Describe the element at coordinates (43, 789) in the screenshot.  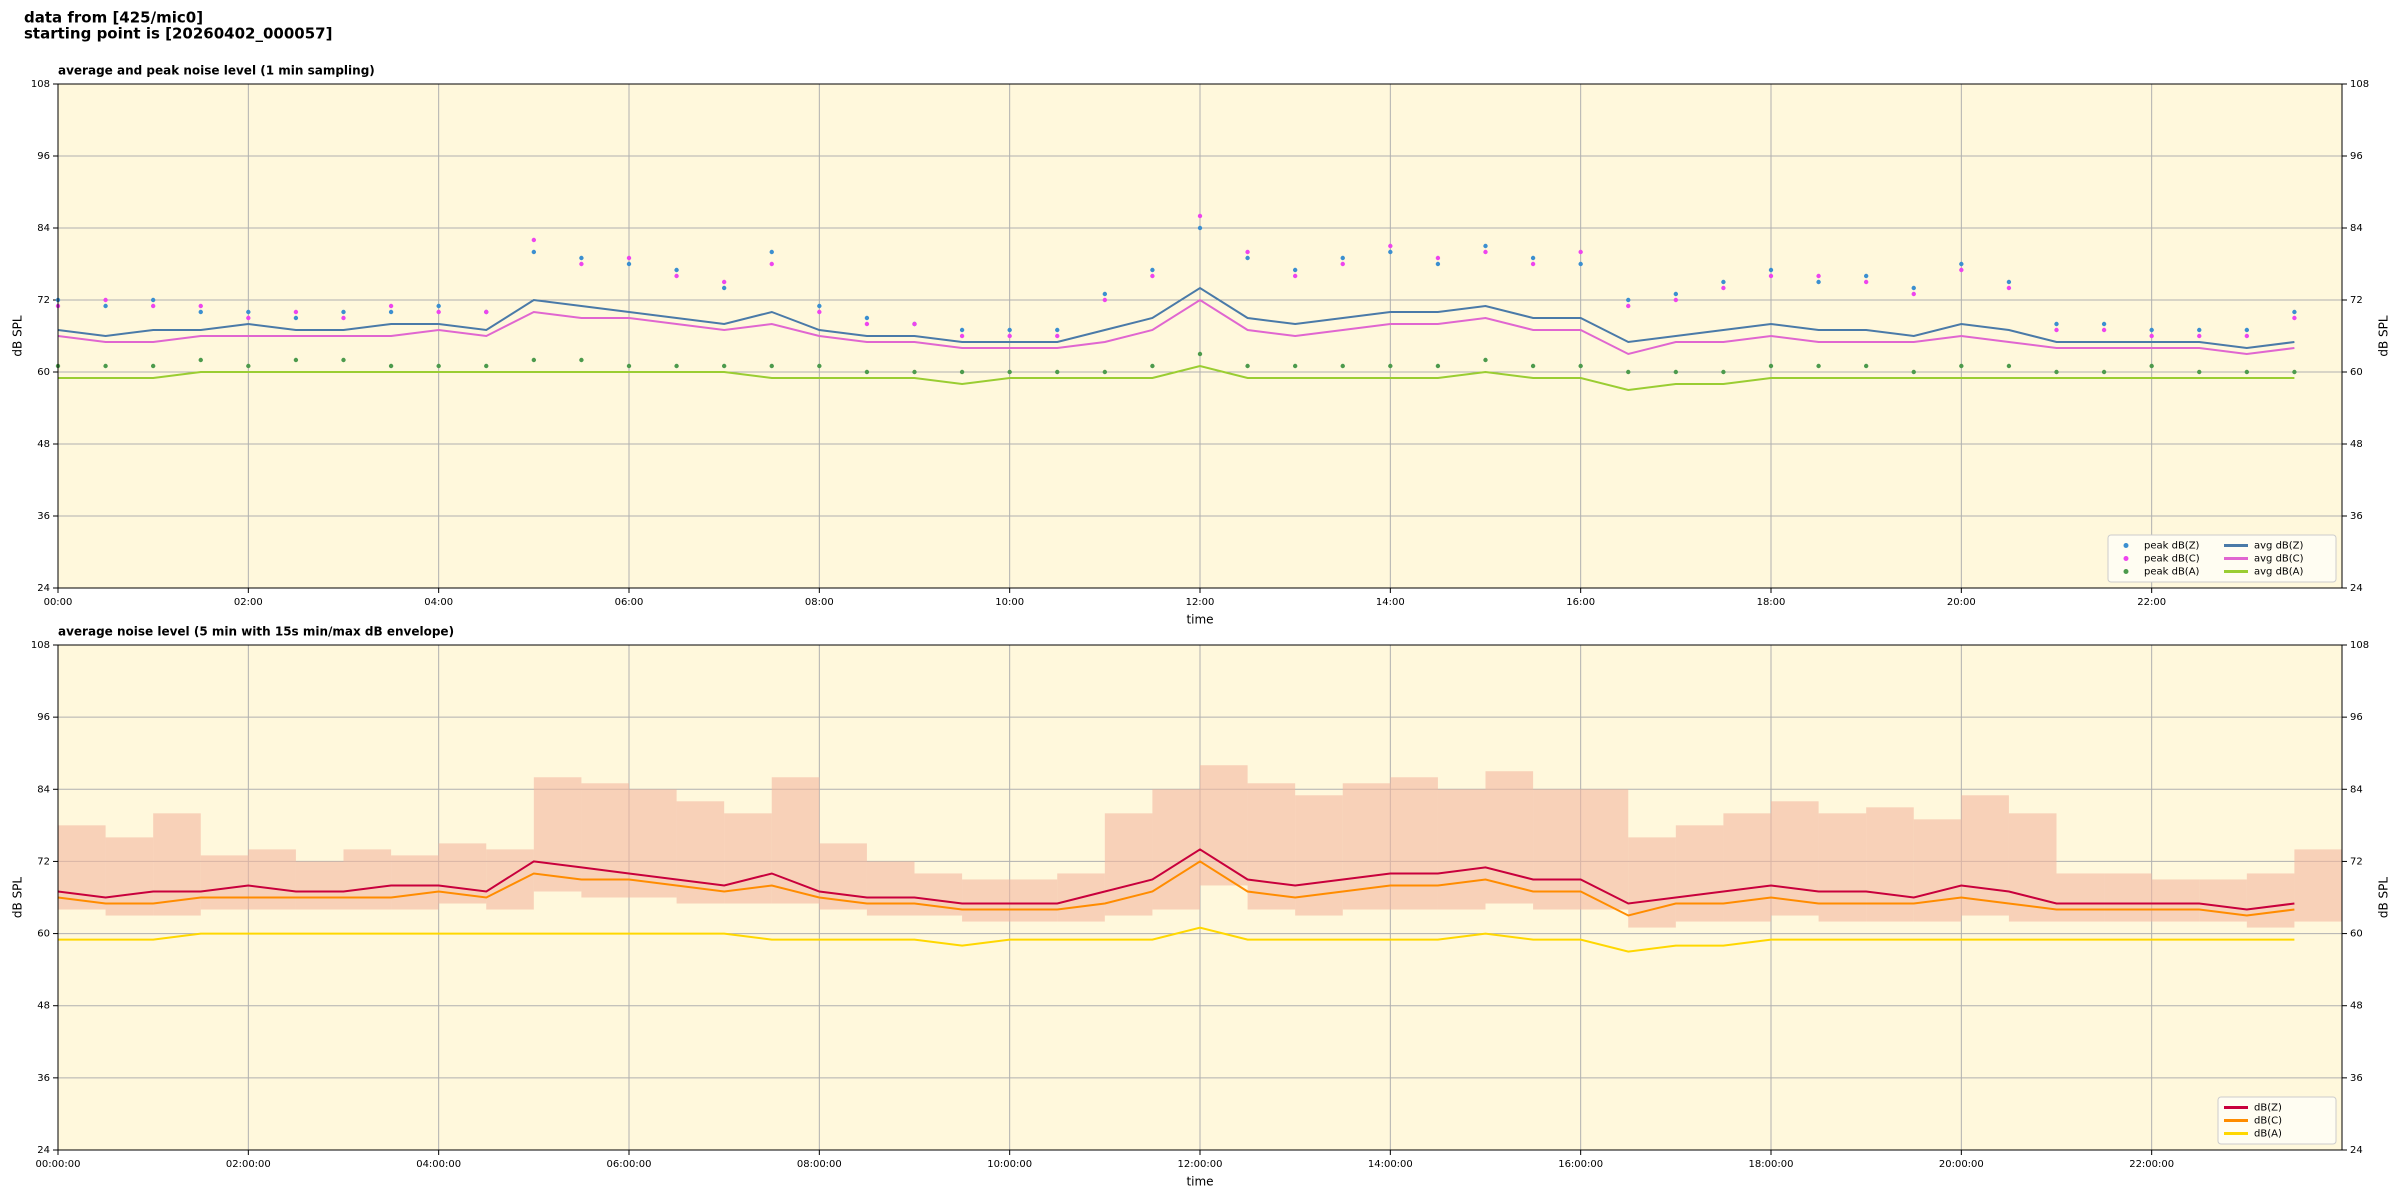
I see `y-tick-label: 84` at that location.